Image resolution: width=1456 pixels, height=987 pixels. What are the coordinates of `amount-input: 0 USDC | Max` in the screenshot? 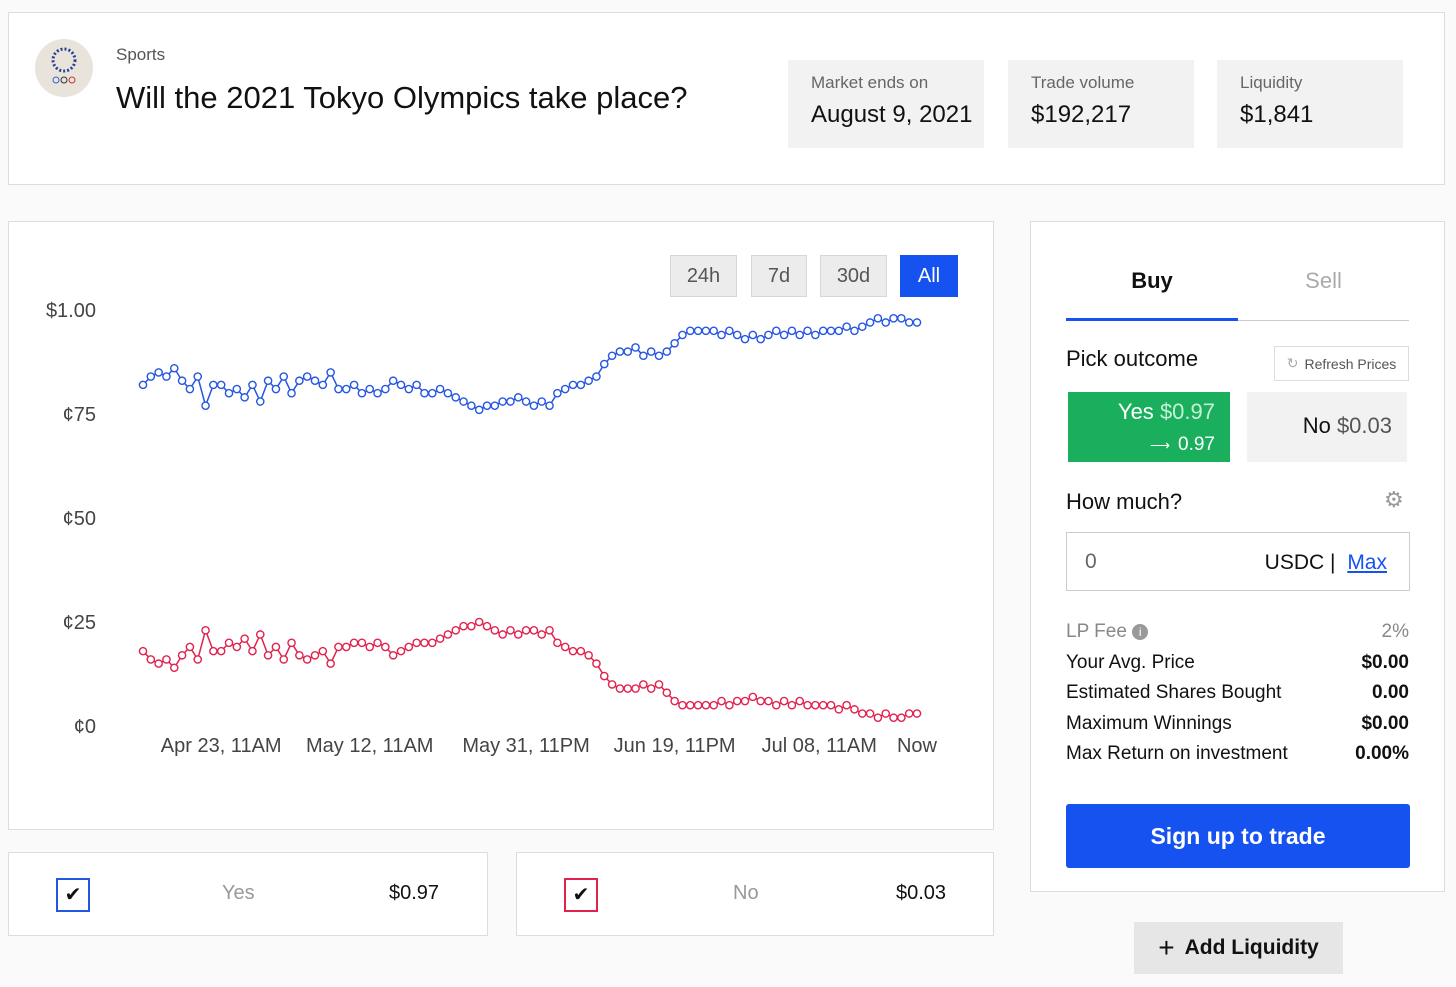 It's located at (1238, 561).